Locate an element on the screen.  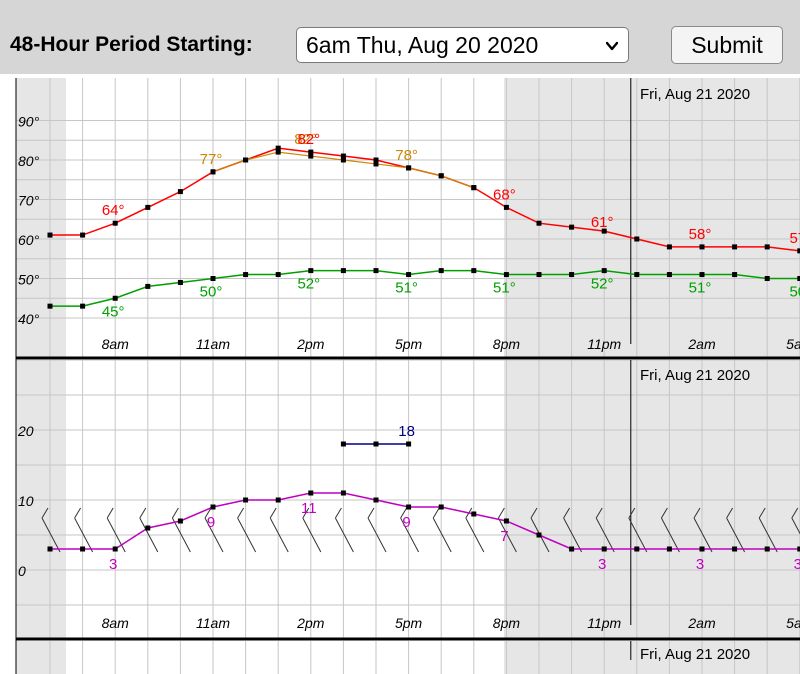
data-label-temperature: 61° is located at coordinates (602, 222).